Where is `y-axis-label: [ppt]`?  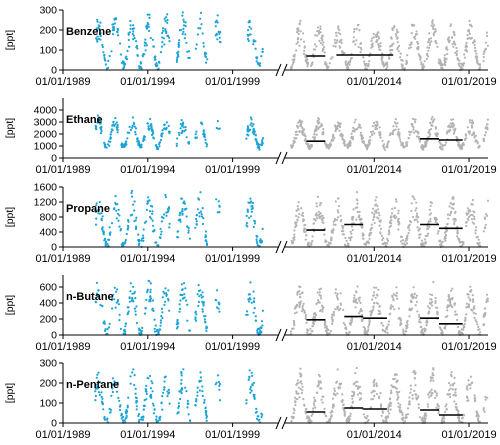 y-axis-label: [ppt] is located at coordinates (10, 393).